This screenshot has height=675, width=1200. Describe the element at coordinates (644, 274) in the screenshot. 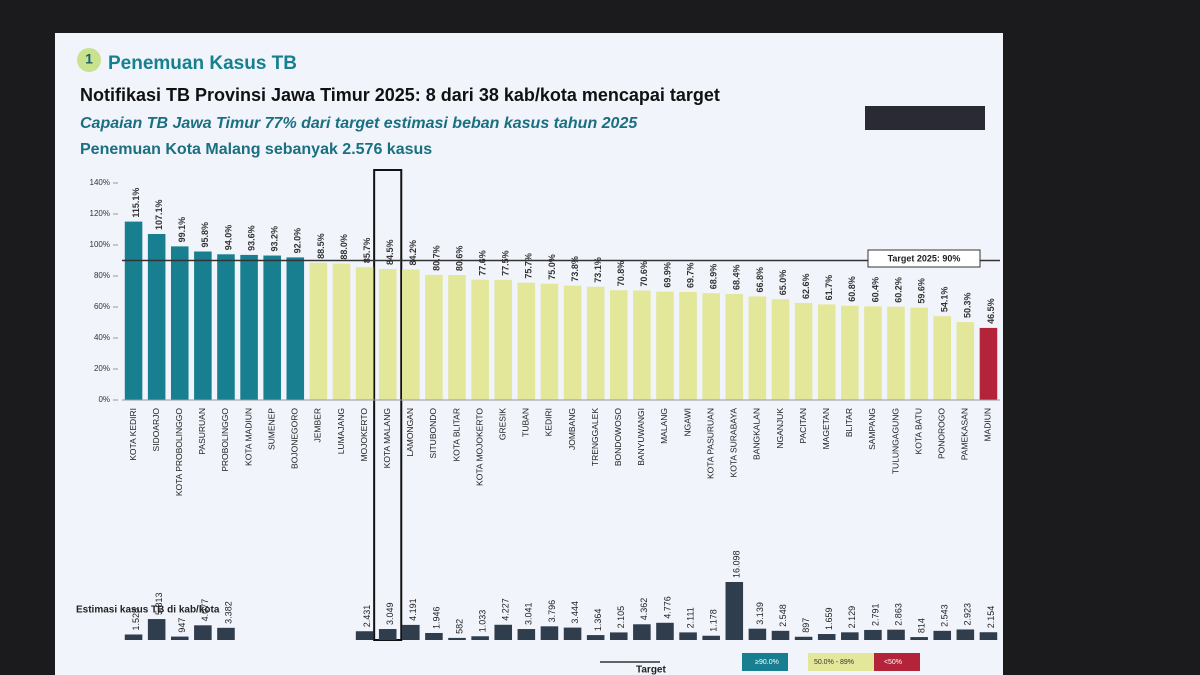

I see `value-label: 70.6%` at that location.